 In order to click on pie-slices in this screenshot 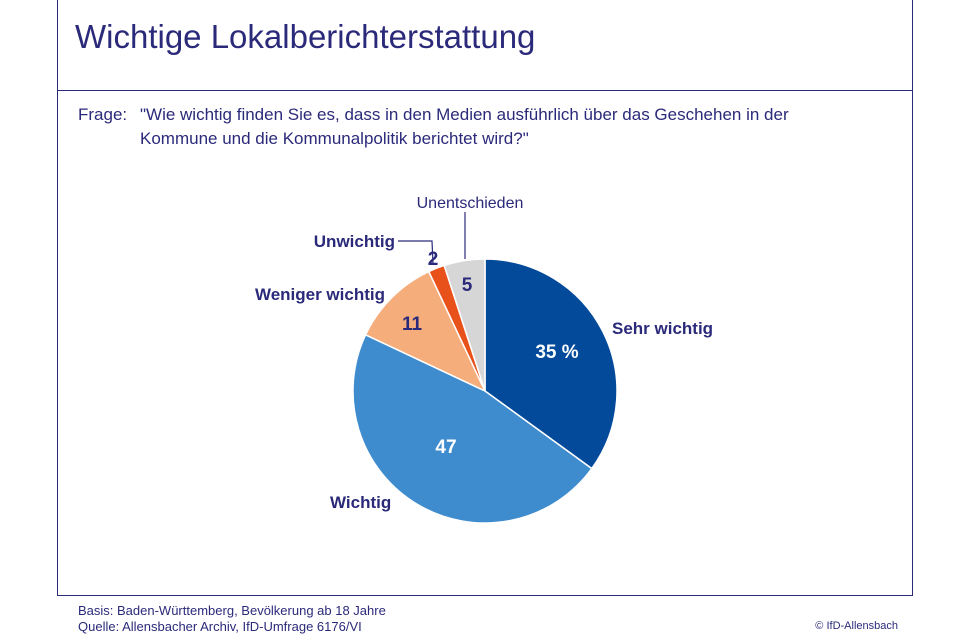, I will do `click(485, 391)`.